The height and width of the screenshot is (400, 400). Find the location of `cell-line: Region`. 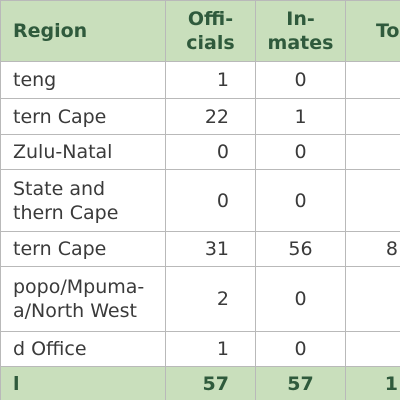

cell-line: Region is located at coordinates (50, 31).